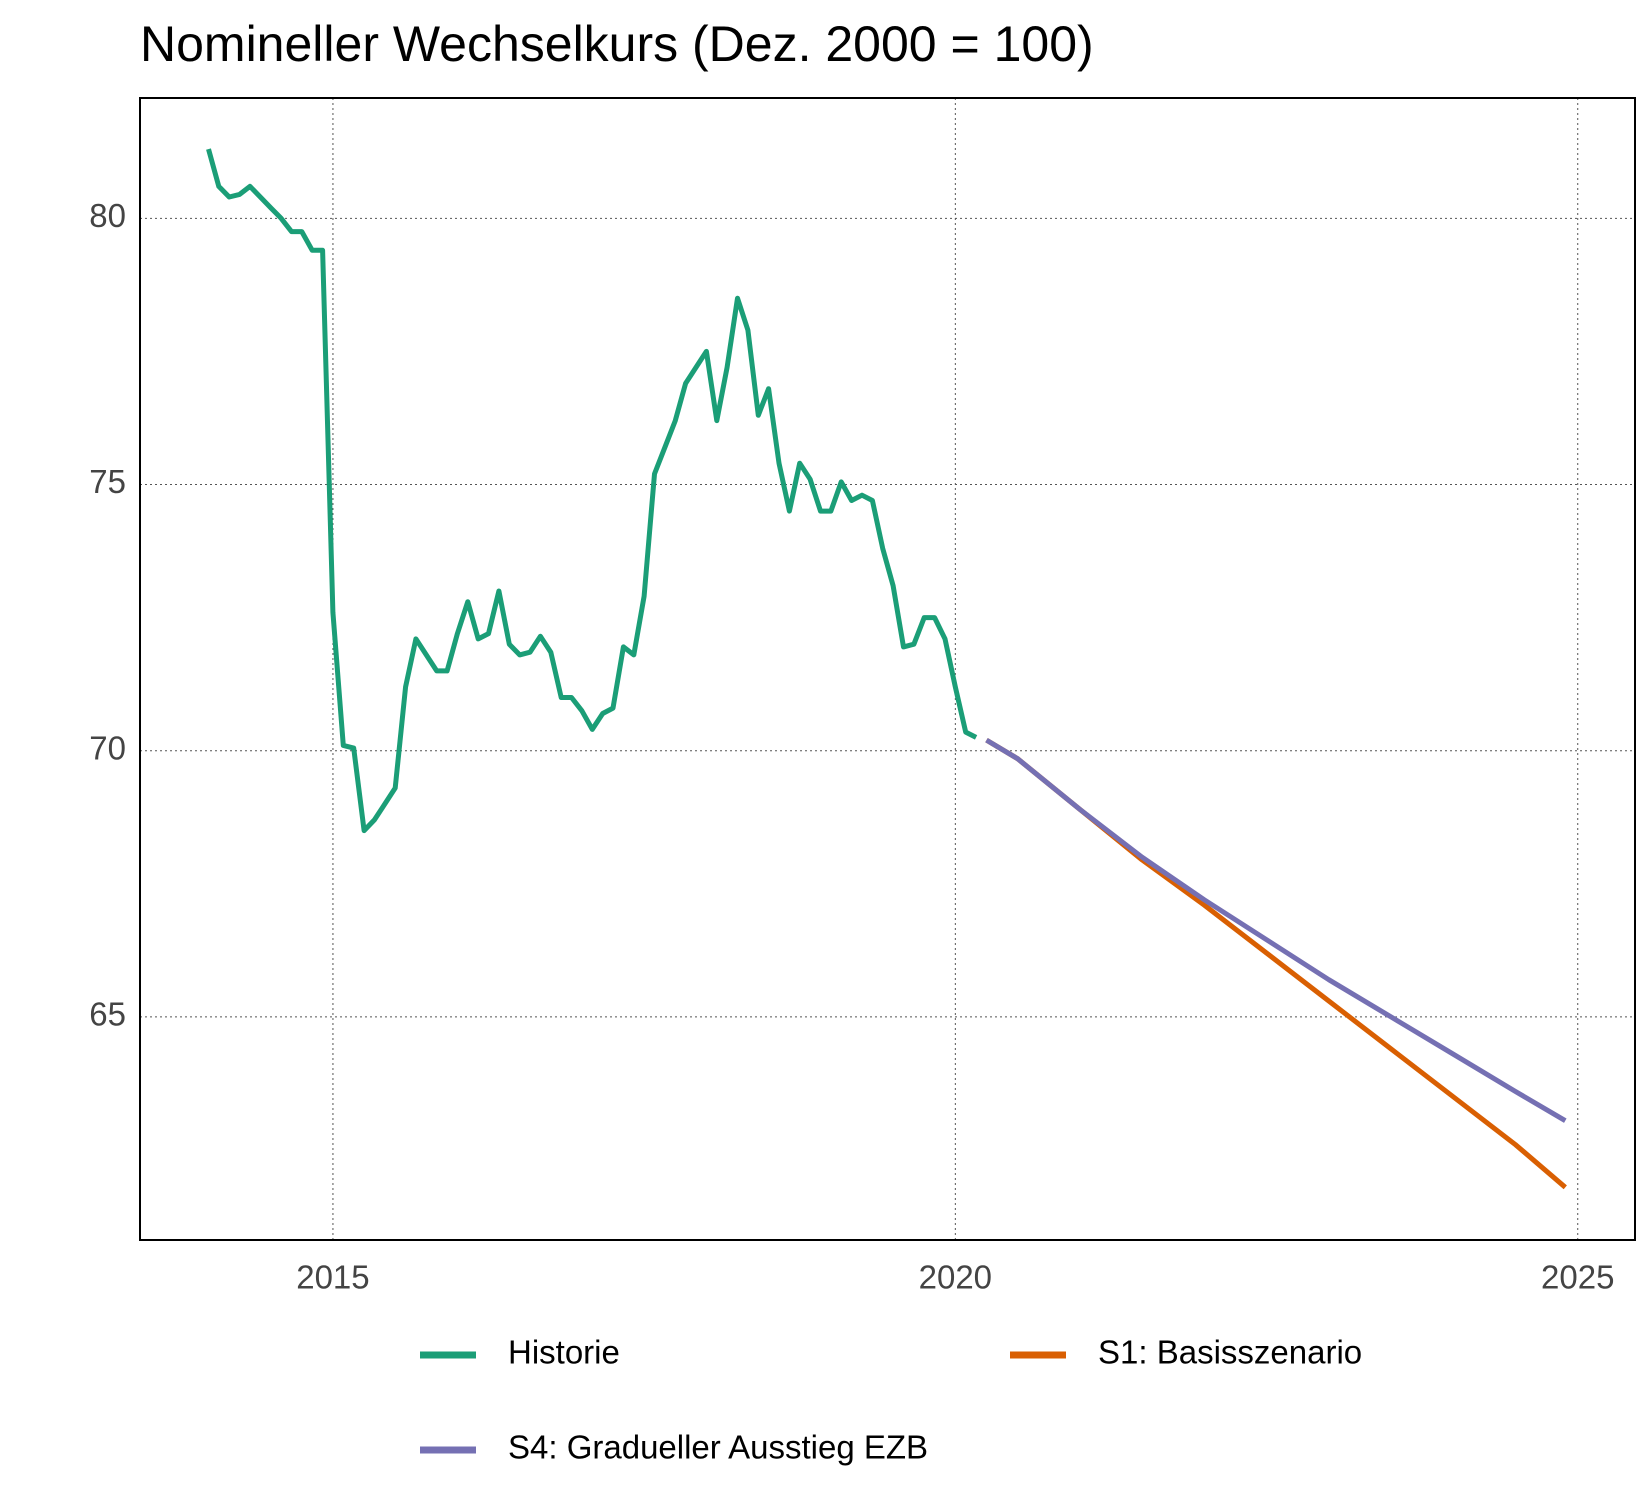  I want to click on y-tick-label: 65, so click(107, 1014).